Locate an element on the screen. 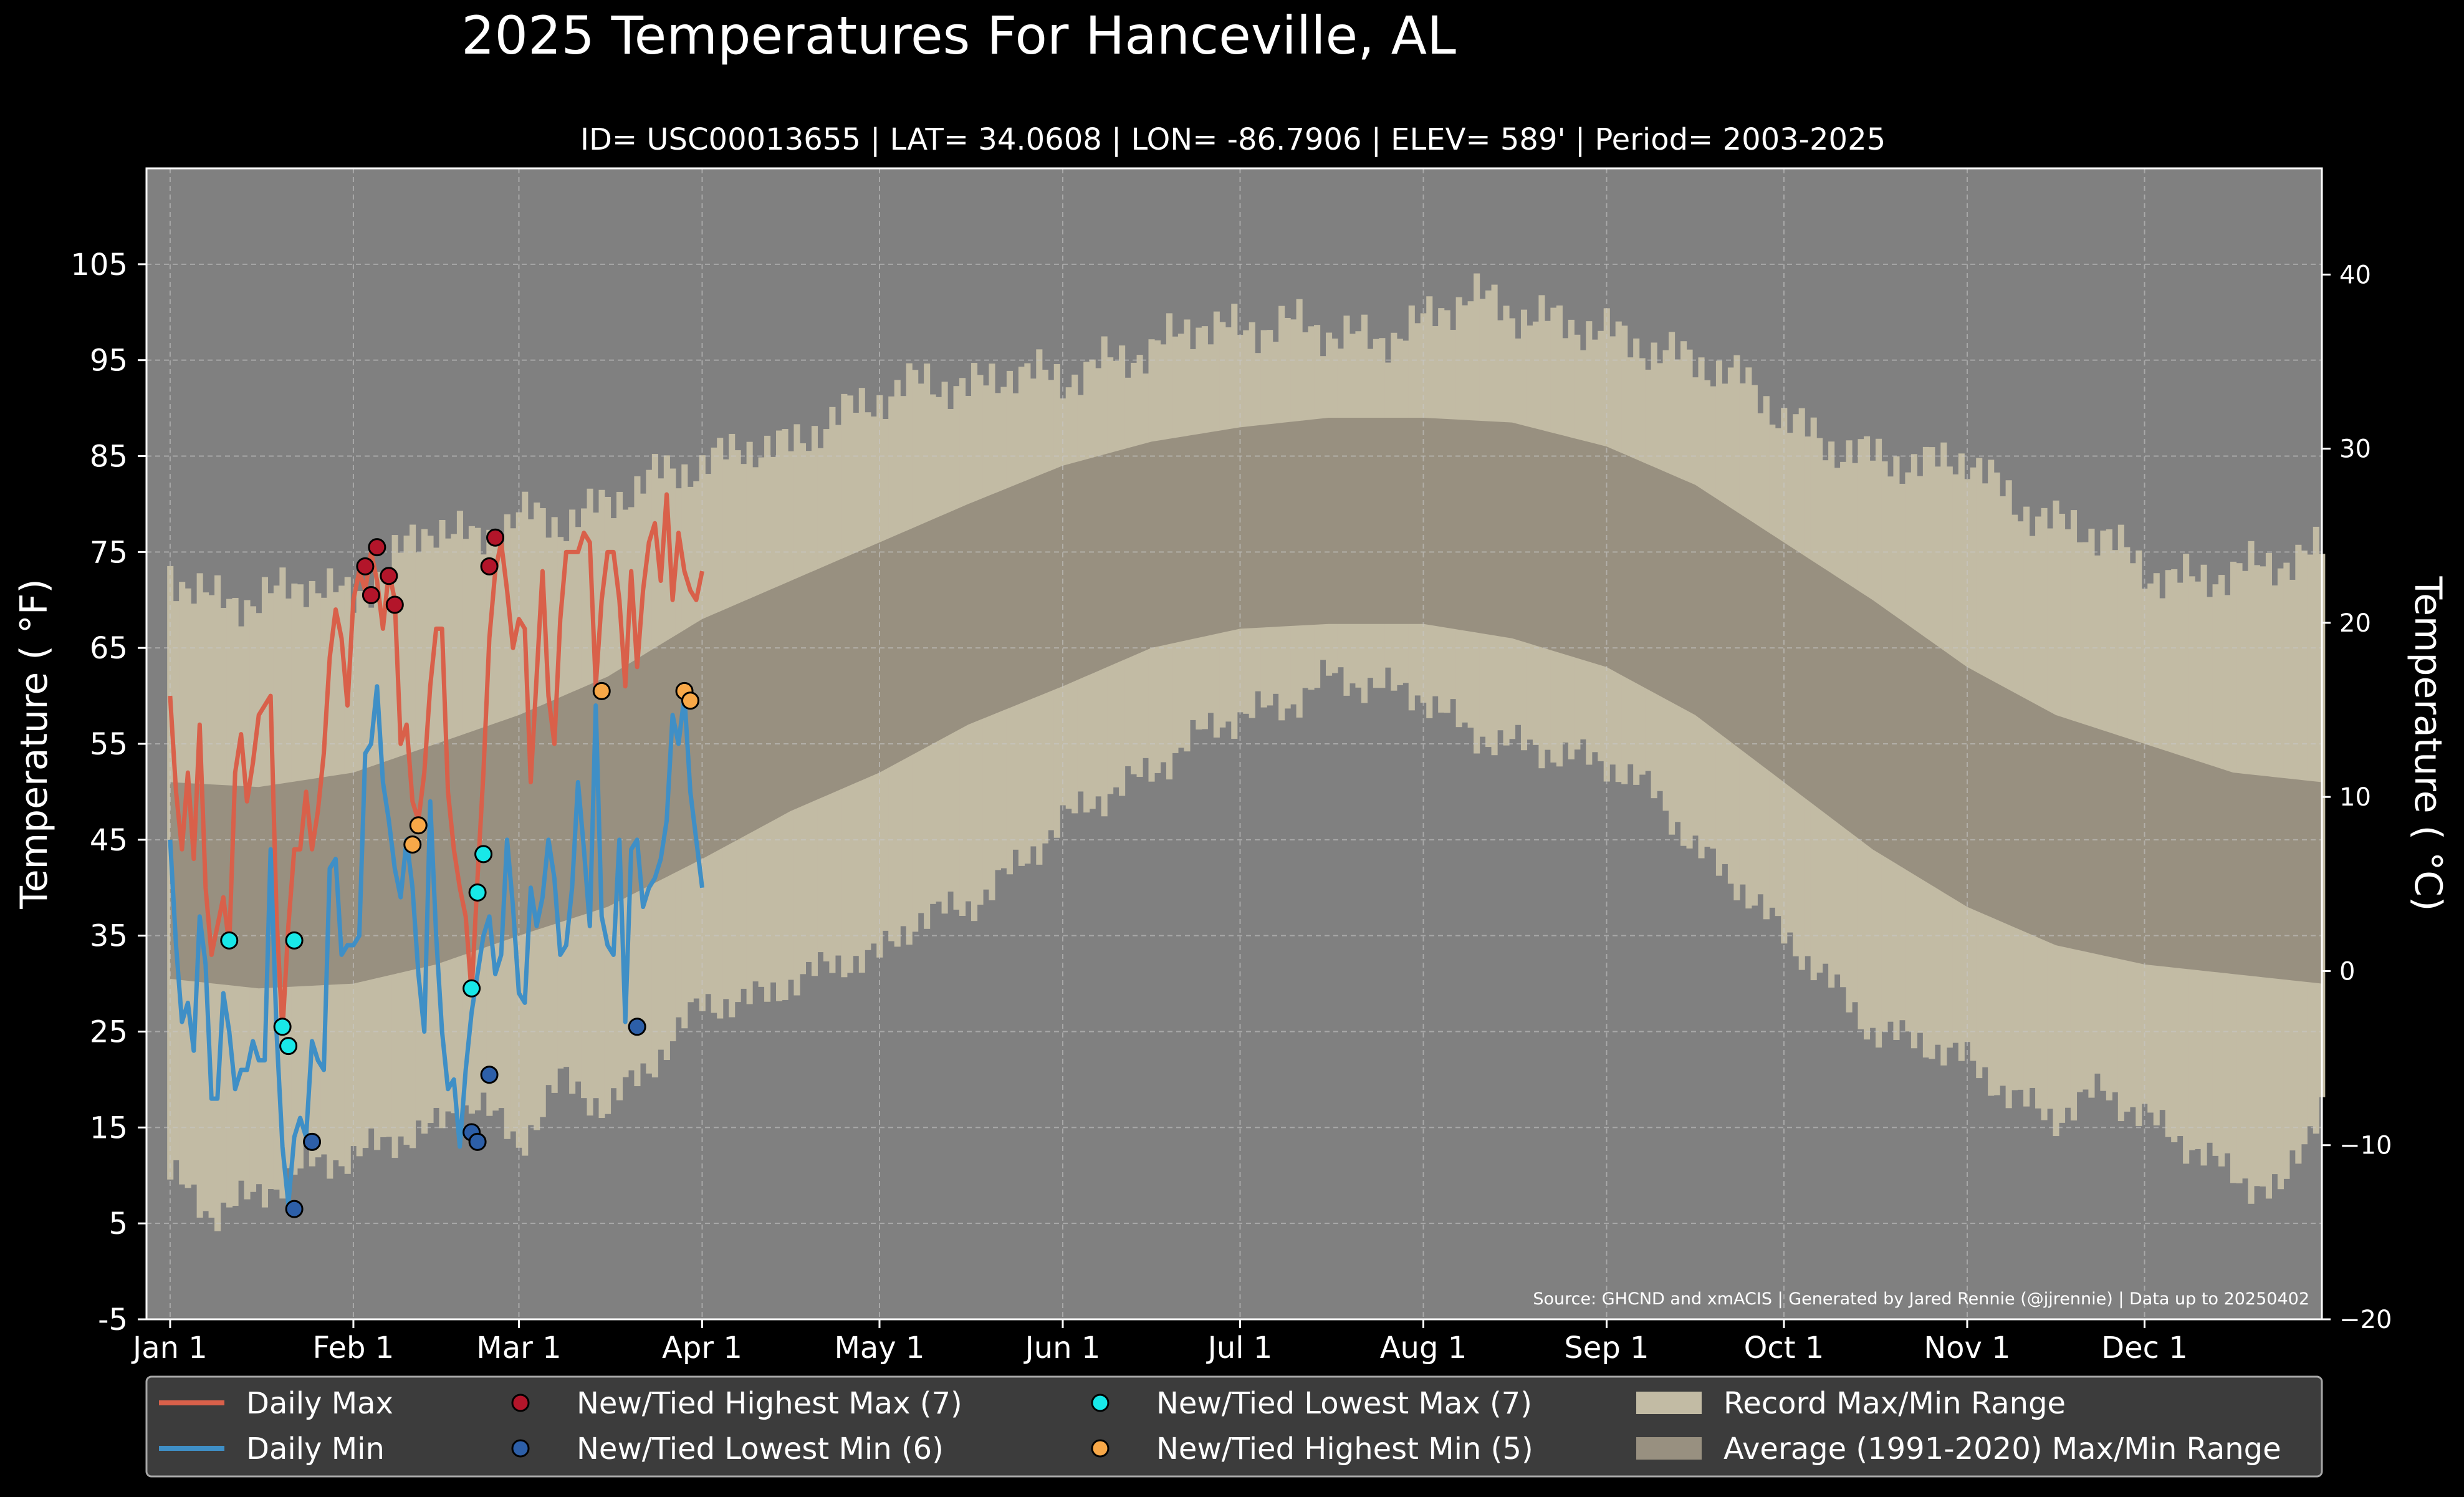 The height and width of the screenshot is (1497, 2464). legend-label: Daily Max is located at coordinates (319, 1403).